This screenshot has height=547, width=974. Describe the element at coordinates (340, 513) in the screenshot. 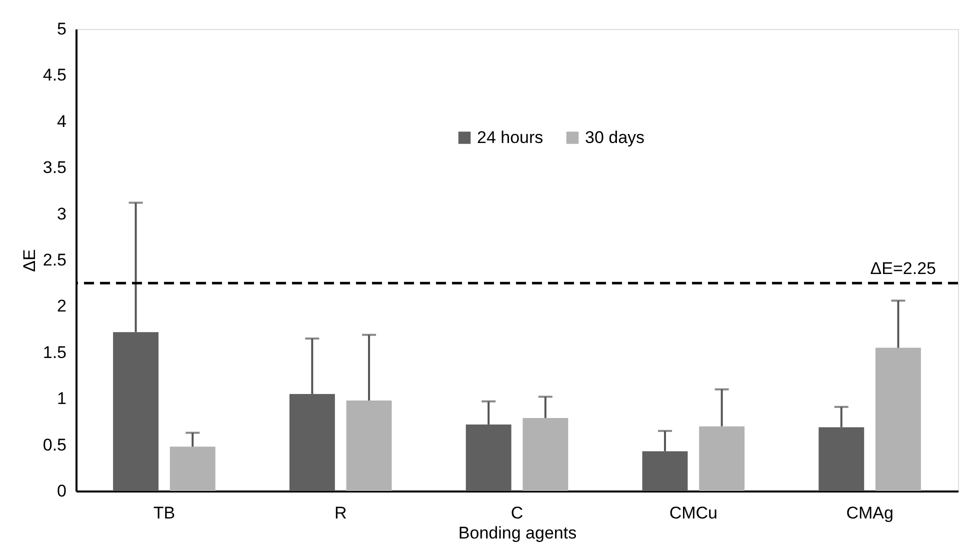

I see `x-tick-label: R` at that location.